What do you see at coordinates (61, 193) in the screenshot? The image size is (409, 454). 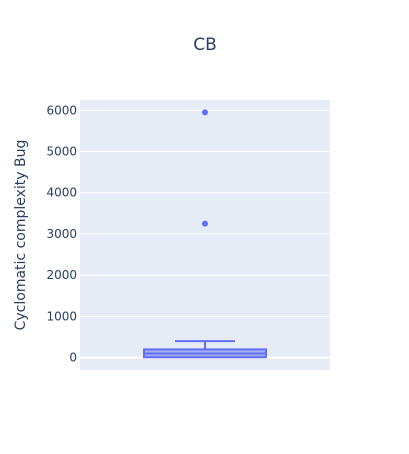 I see `y-tick-label: 4000` at bounding box center [61, 193].